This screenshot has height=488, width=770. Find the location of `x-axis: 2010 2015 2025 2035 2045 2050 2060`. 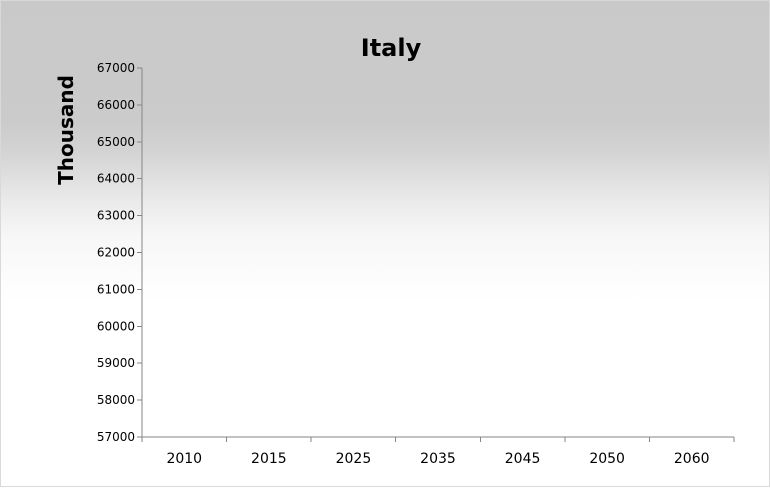

x-axis: 2010 2015 2025 2035 2045 2050 2060 is located at coordinates (438, 451).